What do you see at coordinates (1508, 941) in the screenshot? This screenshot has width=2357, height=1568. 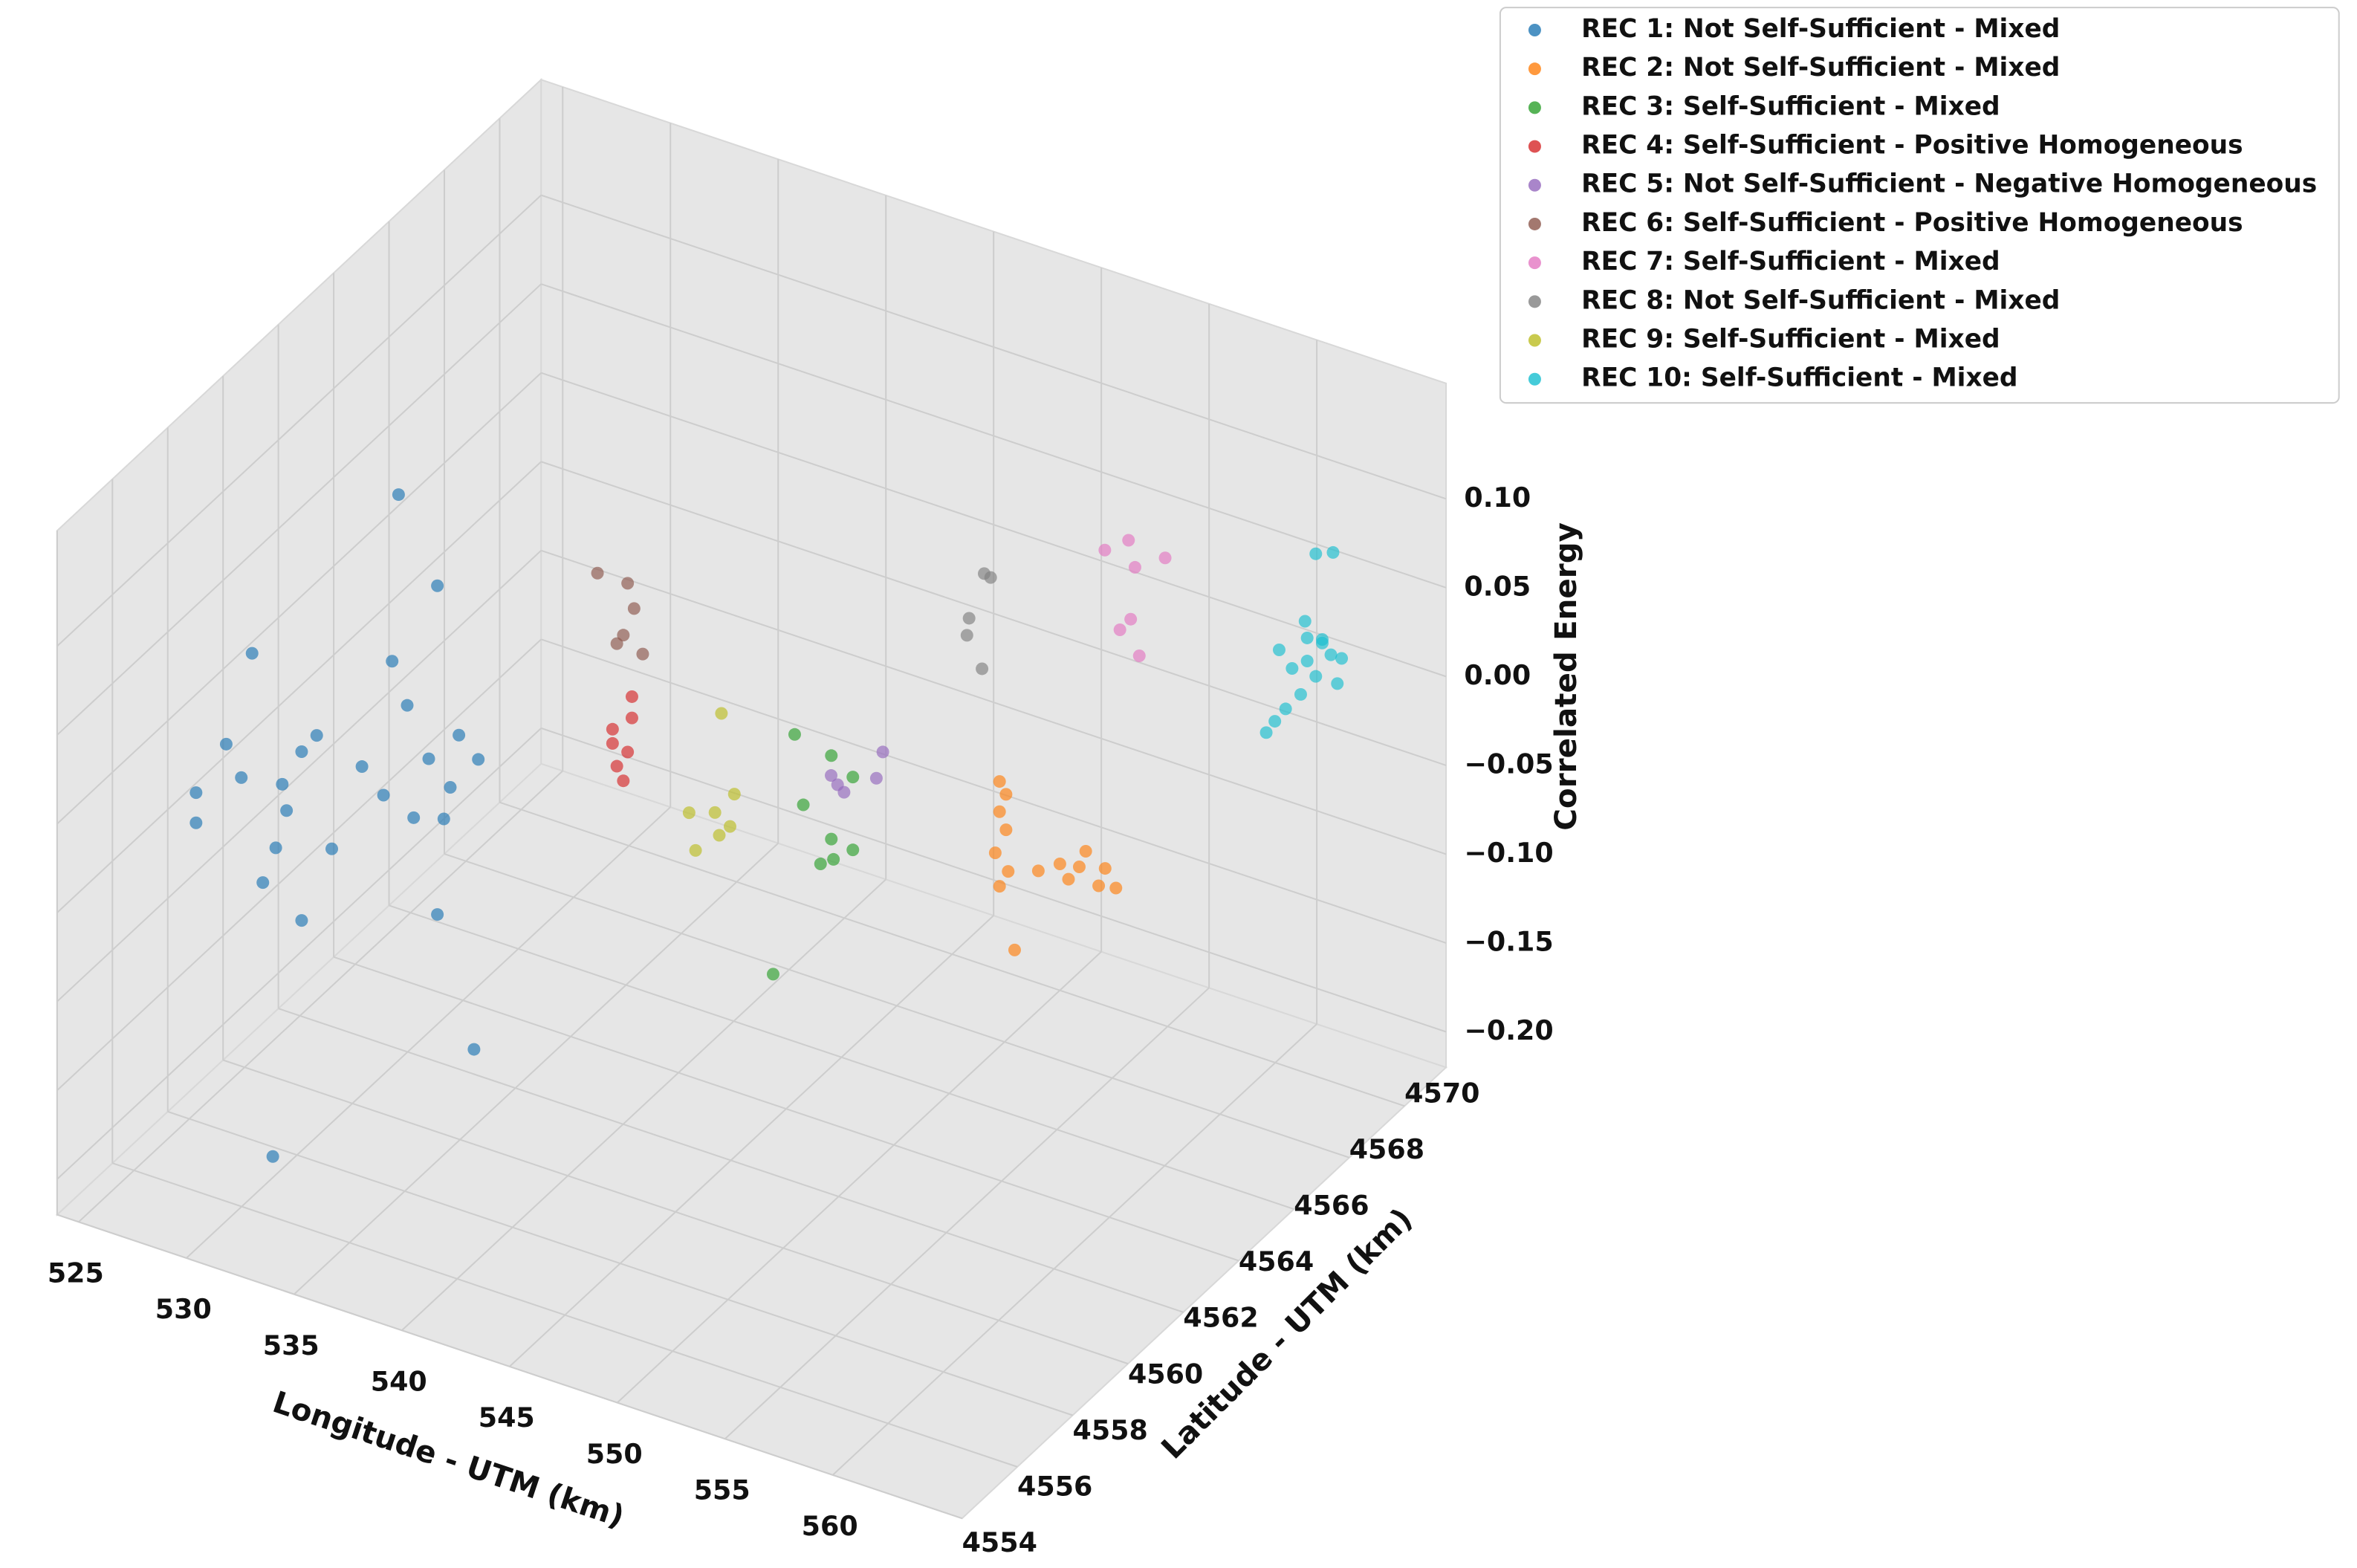 I see `z-tick-label: −0.15` at bounding box center [1508, 941].